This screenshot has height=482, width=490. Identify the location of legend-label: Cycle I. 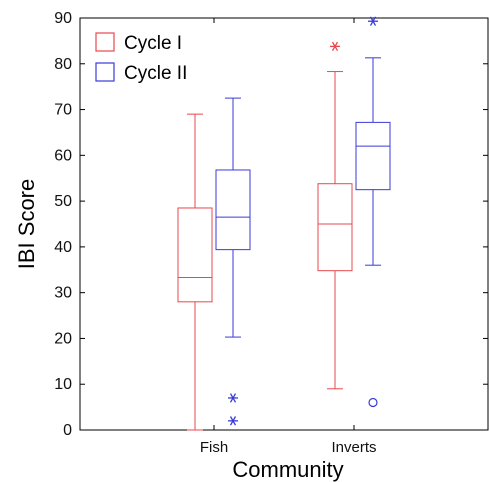
(153, 43).